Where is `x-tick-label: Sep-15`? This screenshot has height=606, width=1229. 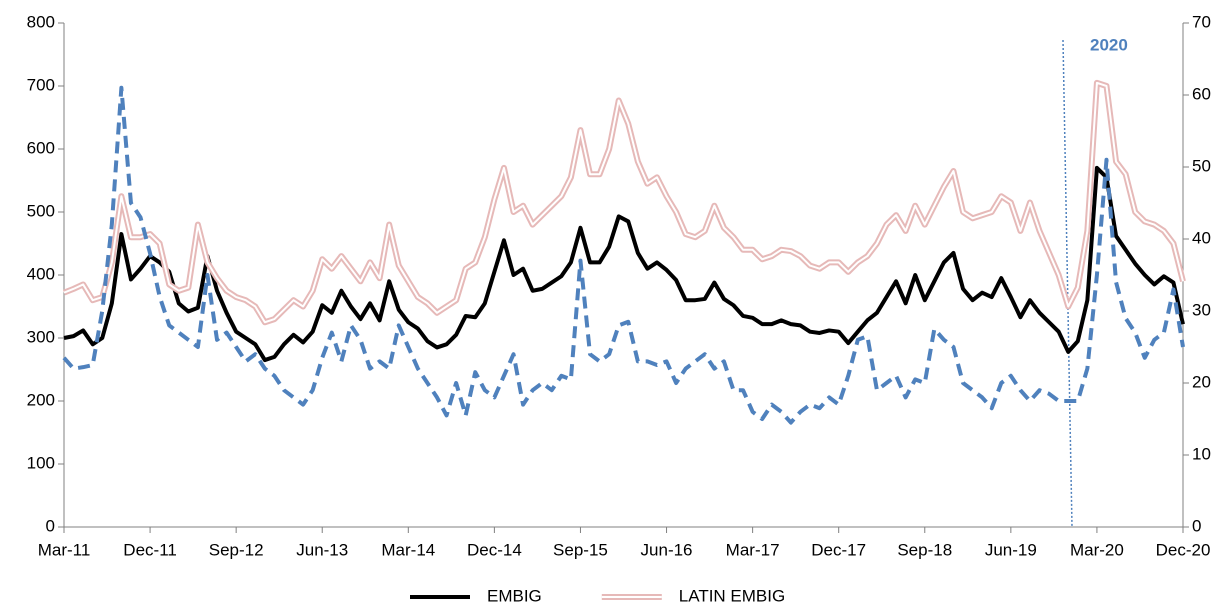 x-tick-label: Sep-15 is located at coordinates (580, 549).